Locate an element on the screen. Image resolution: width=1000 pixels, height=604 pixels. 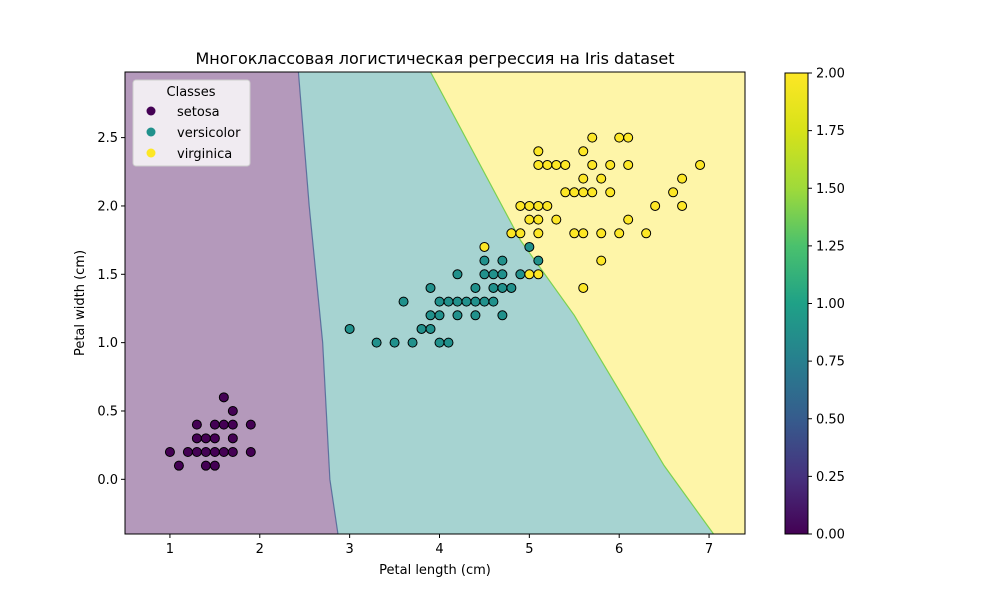
x-tick-label: 2 is located at coordinates (260, 549).